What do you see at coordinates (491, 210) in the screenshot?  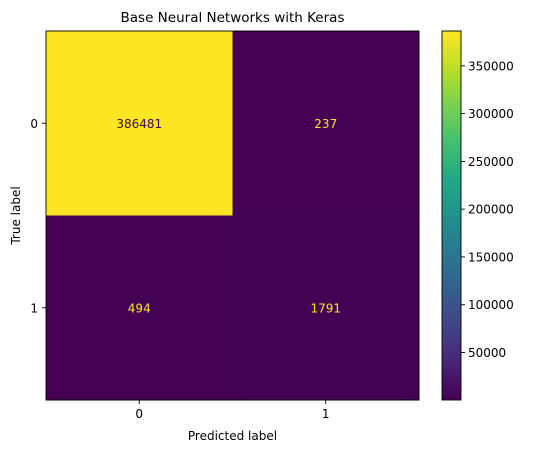 I see `colorbar-tick-label: 200000` at bounding box center [491, 210].